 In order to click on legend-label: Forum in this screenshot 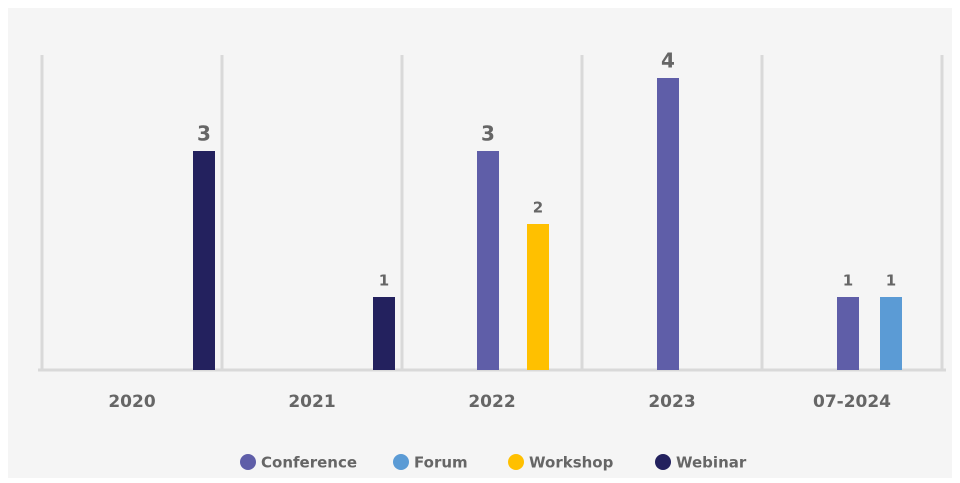, I will do `click(441, 463)`.